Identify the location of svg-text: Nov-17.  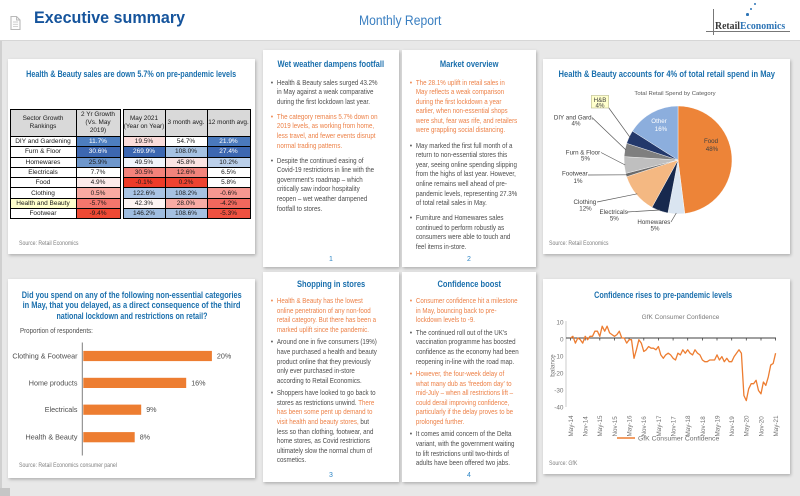
(674, 426).